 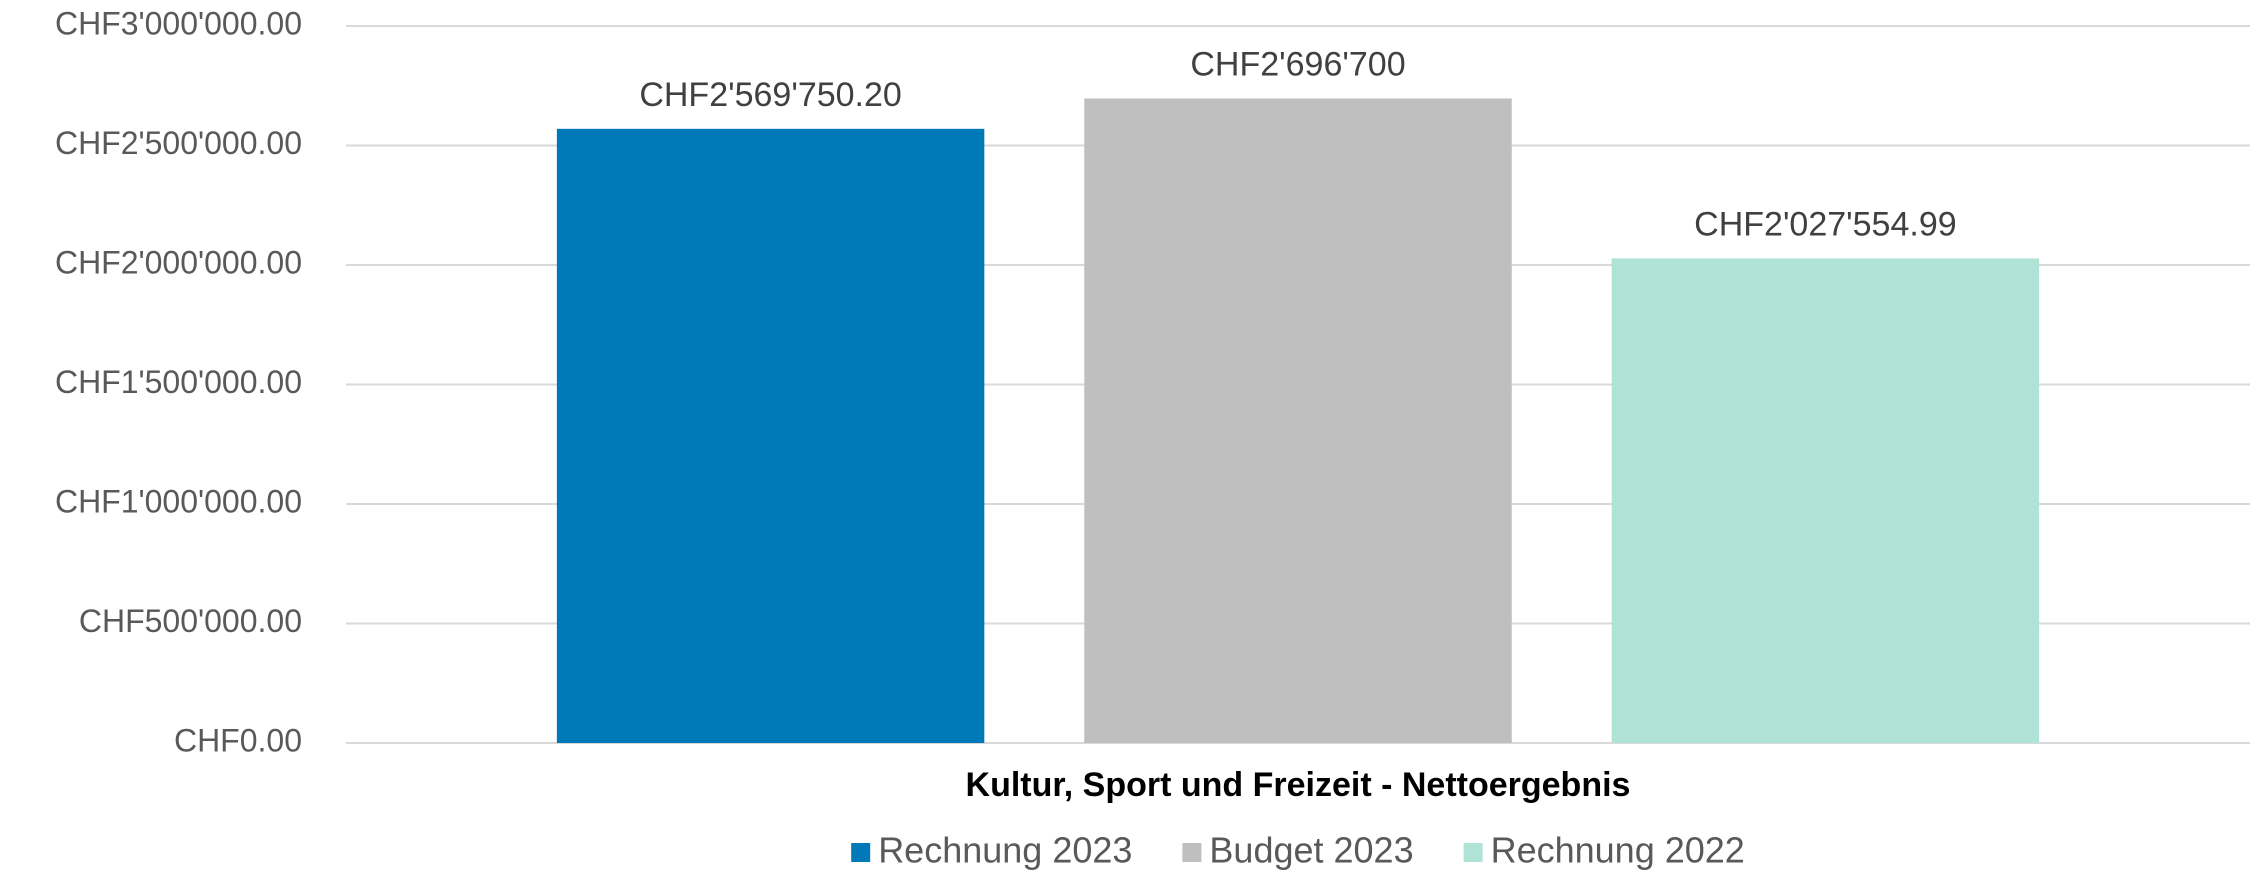 What do you see at coordinates (1005, 850) in the screenshot?
I see `legend-label: Rechnung 2023` at bounding box center [1005, 850].